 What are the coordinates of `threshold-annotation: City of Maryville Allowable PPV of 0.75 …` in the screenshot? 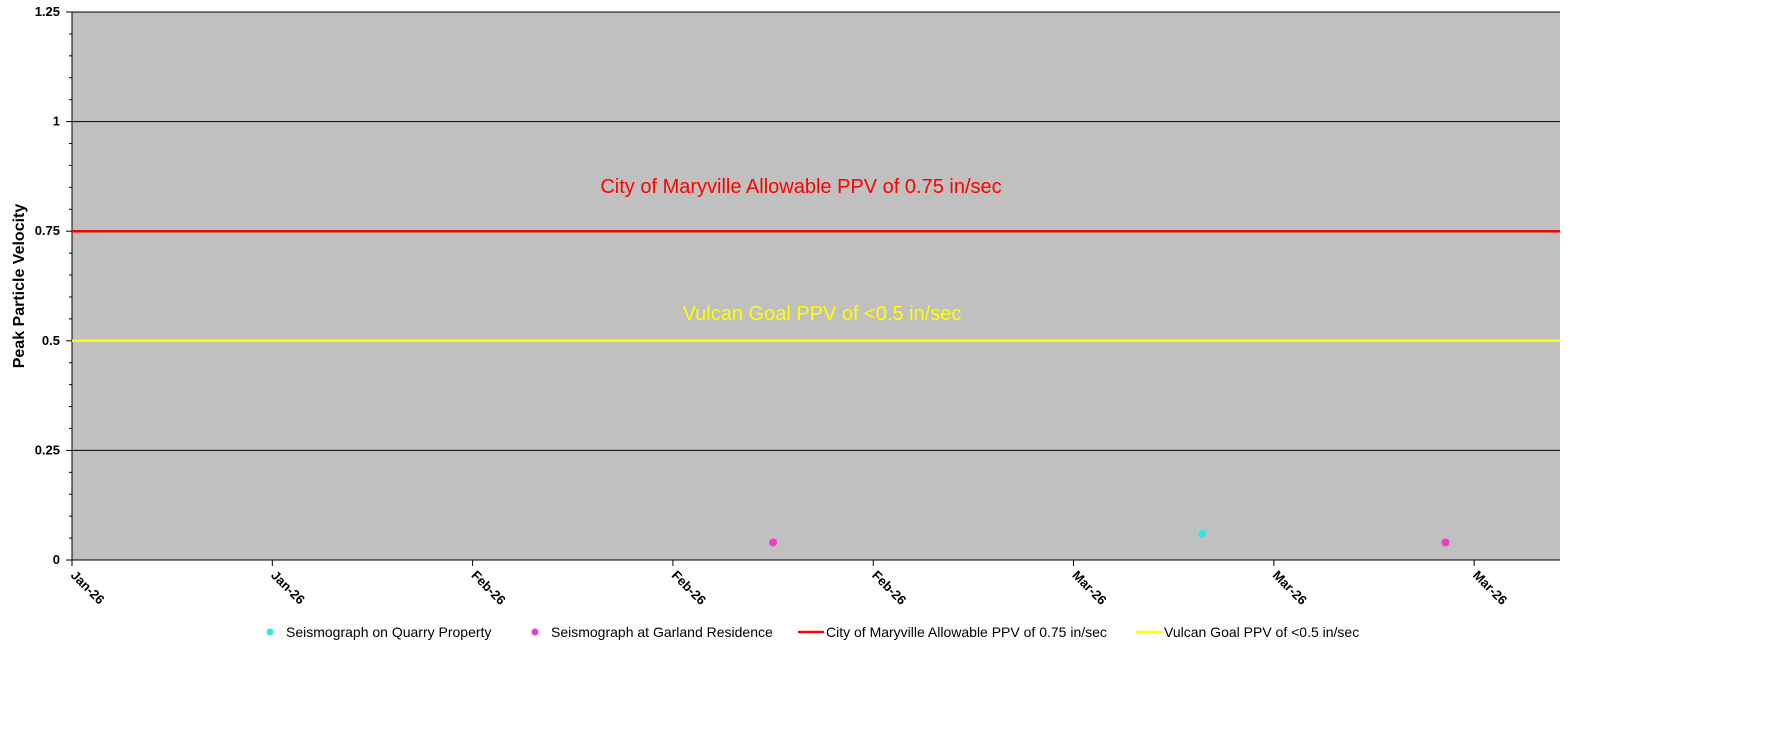 It's located at (800, 187).